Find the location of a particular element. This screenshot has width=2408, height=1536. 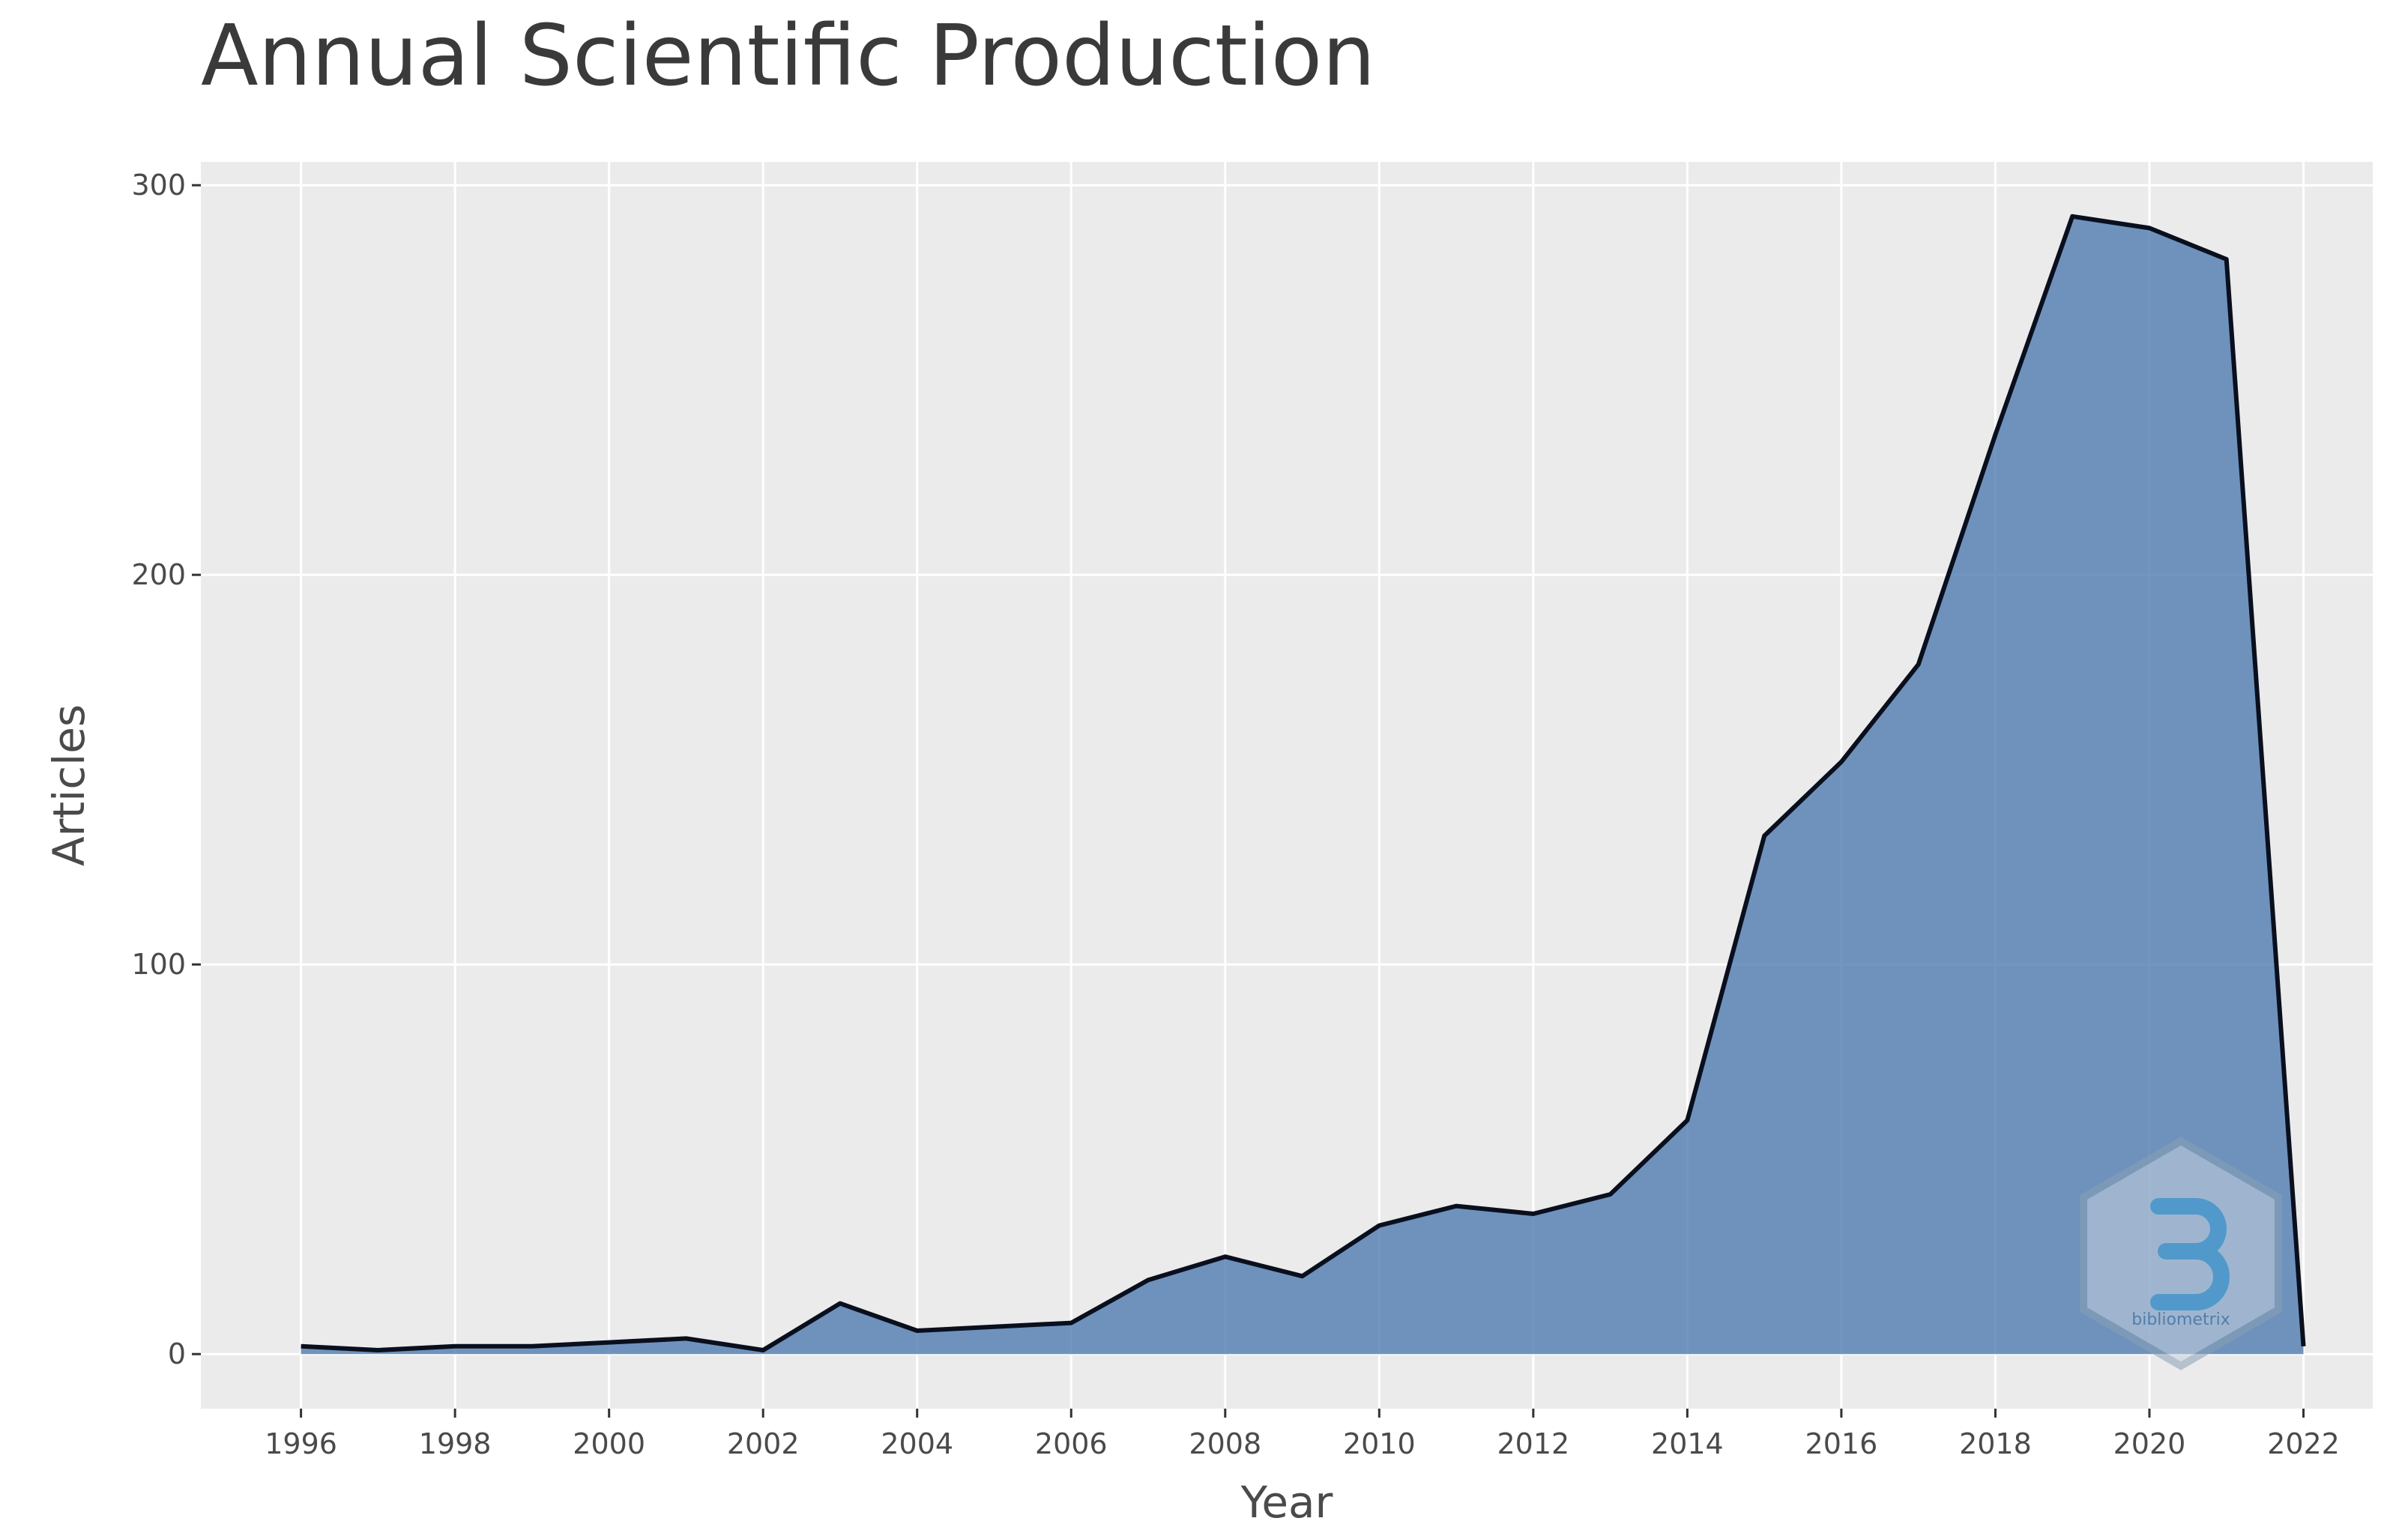

y-tick-label: 100 is located at coordinates (158, 964).